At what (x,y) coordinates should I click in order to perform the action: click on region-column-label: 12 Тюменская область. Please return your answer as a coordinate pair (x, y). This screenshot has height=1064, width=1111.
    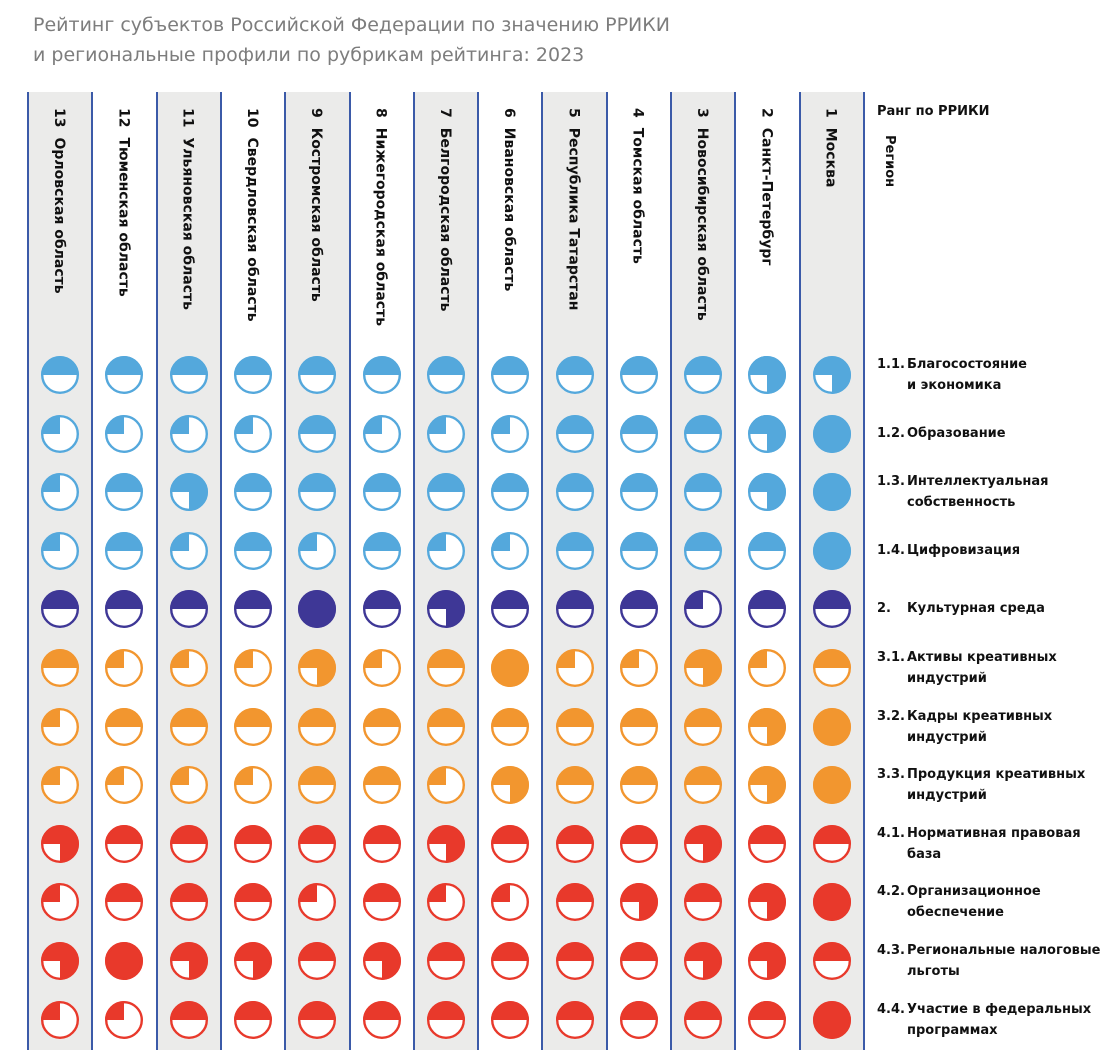
    Looking at the image, I should click on (123, 202).